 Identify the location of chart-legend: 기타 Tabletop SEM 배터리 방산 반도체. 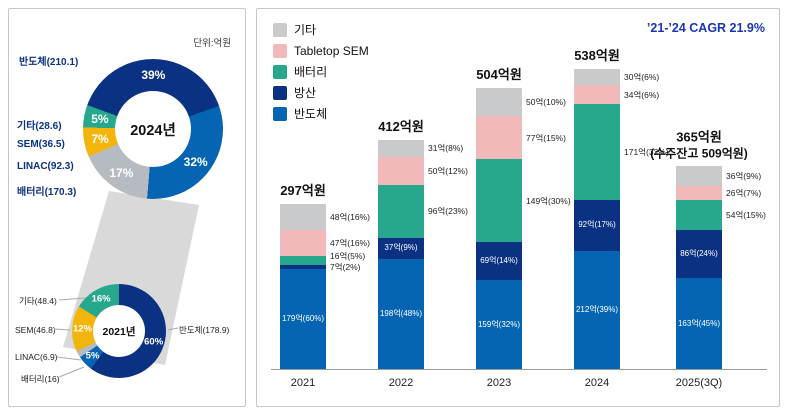
(321, 71).